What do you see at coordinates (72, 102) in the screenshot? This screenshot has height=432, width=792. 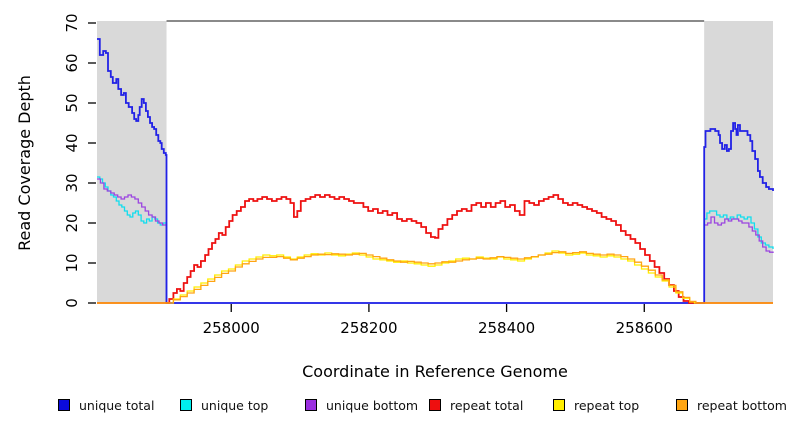 I see `y-tick-label: 50` at bounding box center [72, 102].